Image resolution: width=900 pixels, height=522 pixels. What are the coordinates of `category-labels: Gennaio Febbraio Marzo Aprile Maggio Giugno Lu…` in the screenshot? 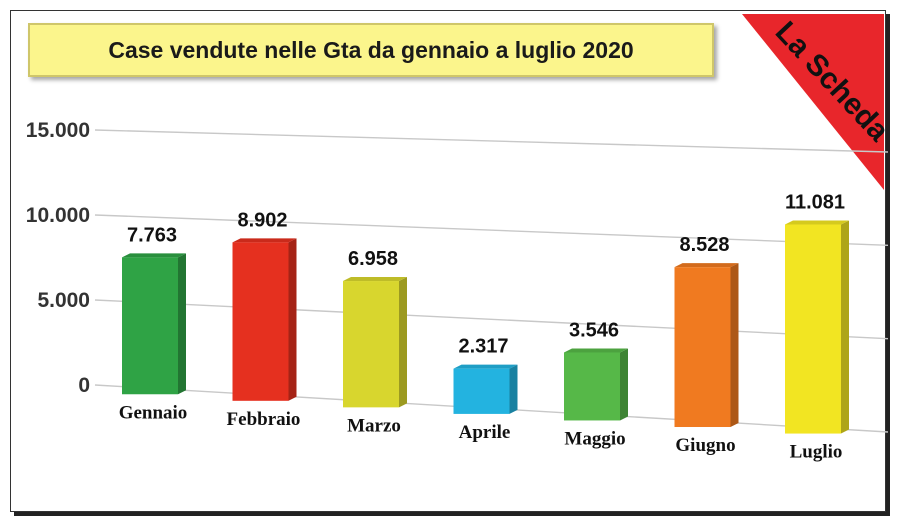 It's located at (481, 432).